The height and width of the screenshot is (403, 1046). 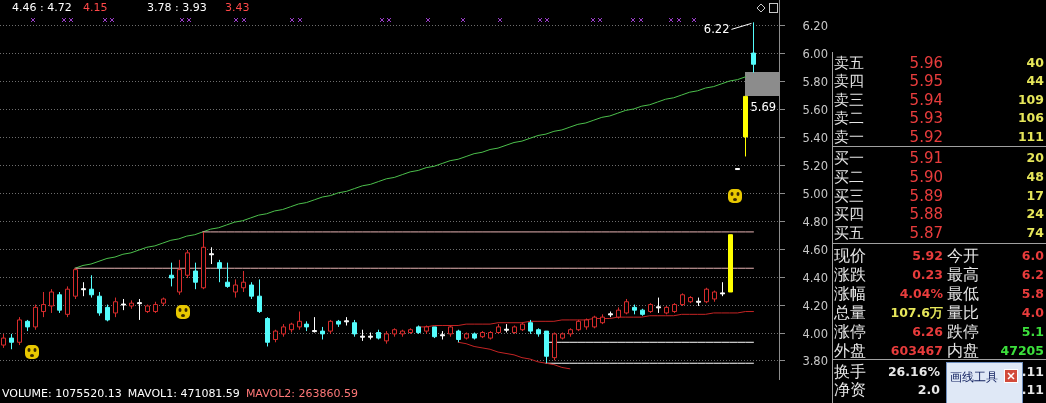 What do you see at coordinates (939, 312) in the screenshot?
I see `order-book-row: 总量 107.6万 量比 4.0` at bounding box center [939, 312].